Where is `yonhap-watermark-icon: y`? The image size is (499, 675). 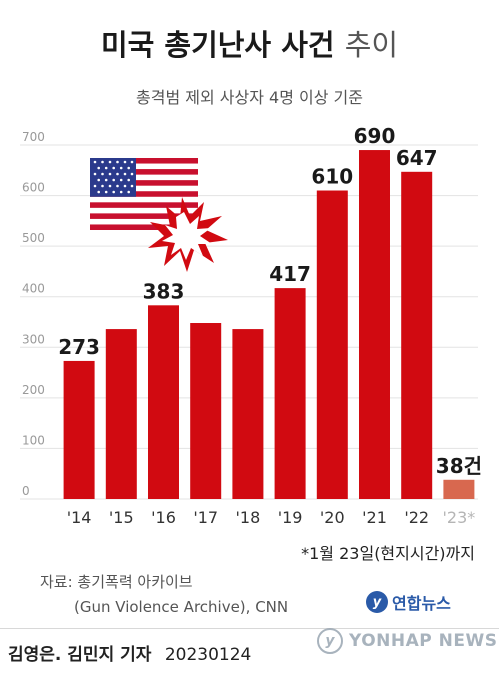
yonhap-watermark-icon: y is located at coordinates (330, 641).